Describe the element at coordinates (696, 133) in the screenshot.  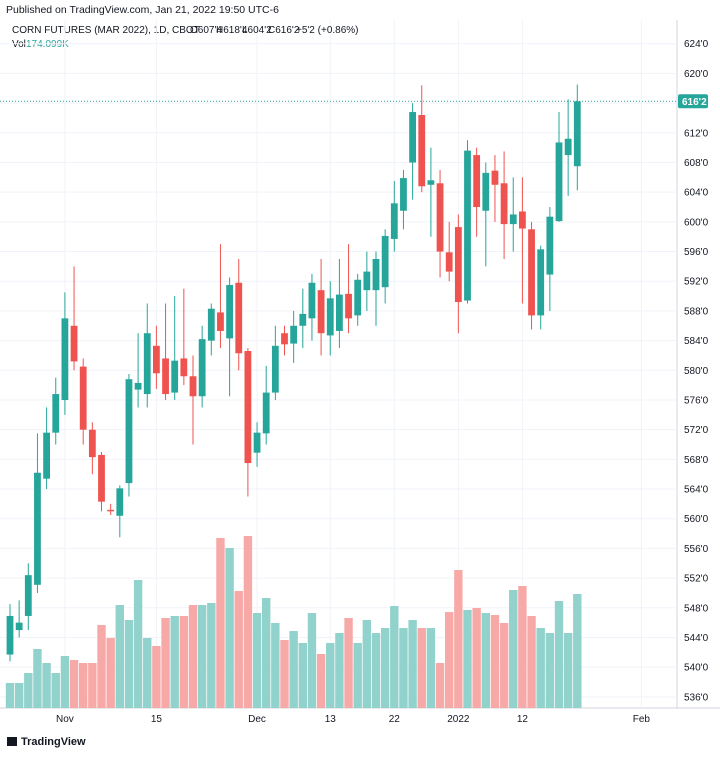
I see `y-tick-label: 612'0` at that location.